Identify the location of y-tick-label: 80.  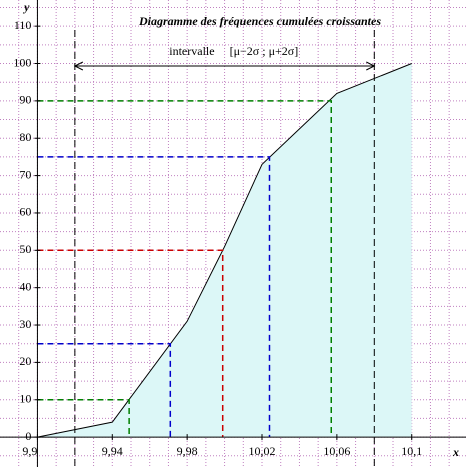
(25, 137).